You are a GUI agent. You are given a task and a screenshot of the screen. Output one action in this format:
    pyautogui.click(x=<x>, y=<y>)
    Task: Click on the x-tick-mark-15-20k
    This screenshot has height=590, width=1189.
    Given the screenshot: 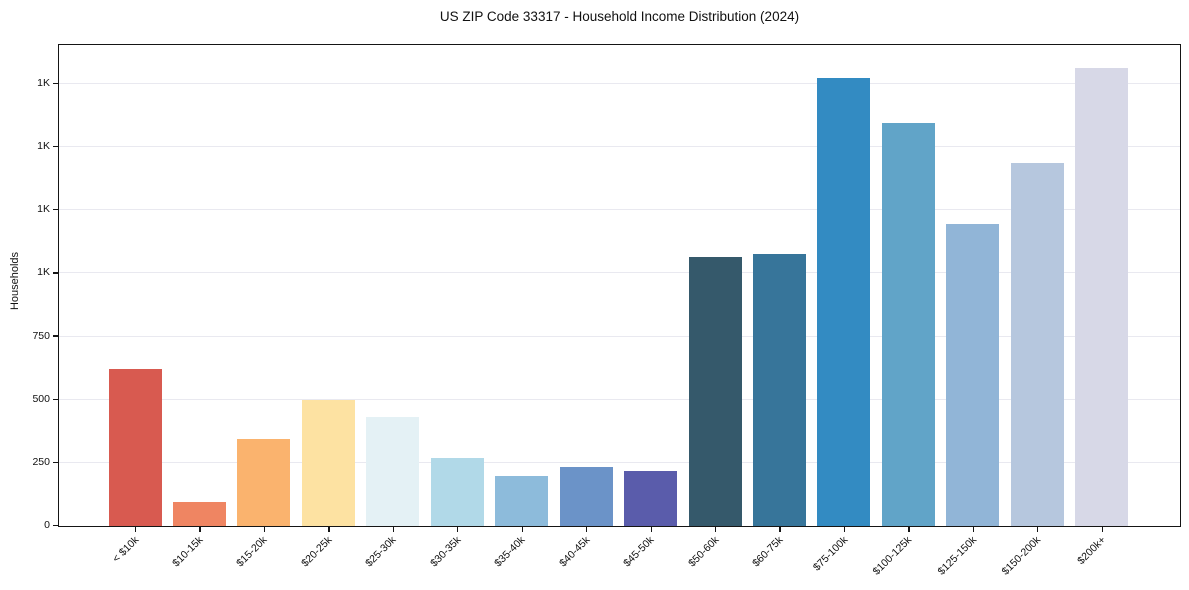 What is the action you would take?
    pyautogui.click(x=264, y=529)
    